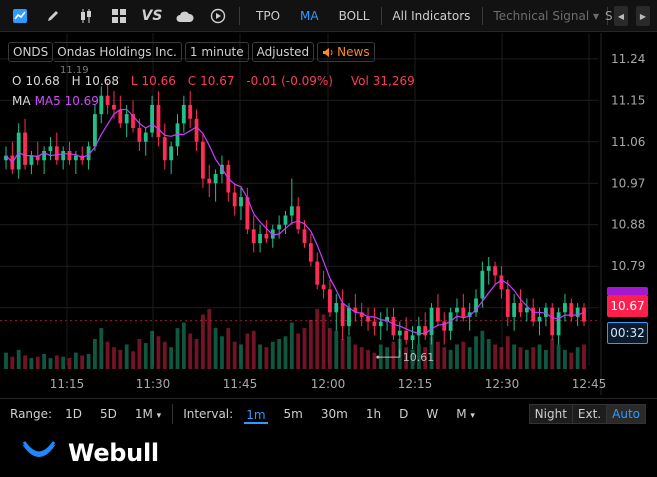 The height and width of the screenshot is (477, 657). Describe the element at coordinates (20, 16) in the screenshot. I see `chart-type-icon` at that location.